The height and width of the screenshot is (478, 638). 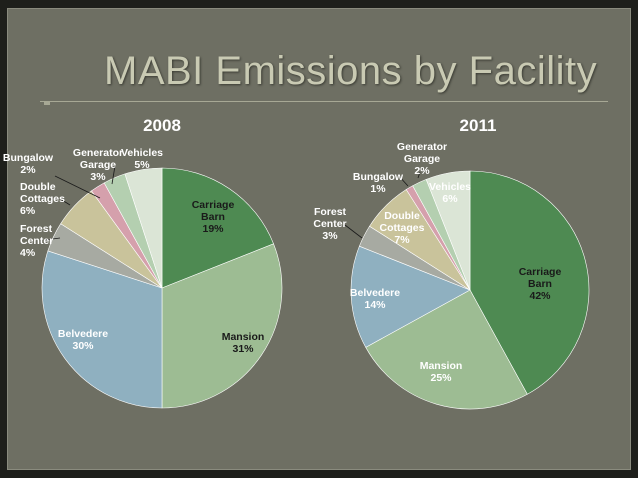 I want to click on leader-line-2008-generator-garage, so click(x=113, y=175).